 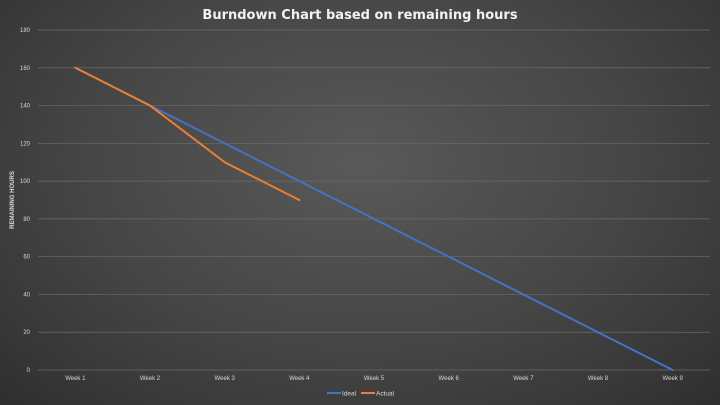 What do you see at coordinates (385, 393) in the screenshot?
I see `legend-label: Actual` at bounding box center [385, 393].